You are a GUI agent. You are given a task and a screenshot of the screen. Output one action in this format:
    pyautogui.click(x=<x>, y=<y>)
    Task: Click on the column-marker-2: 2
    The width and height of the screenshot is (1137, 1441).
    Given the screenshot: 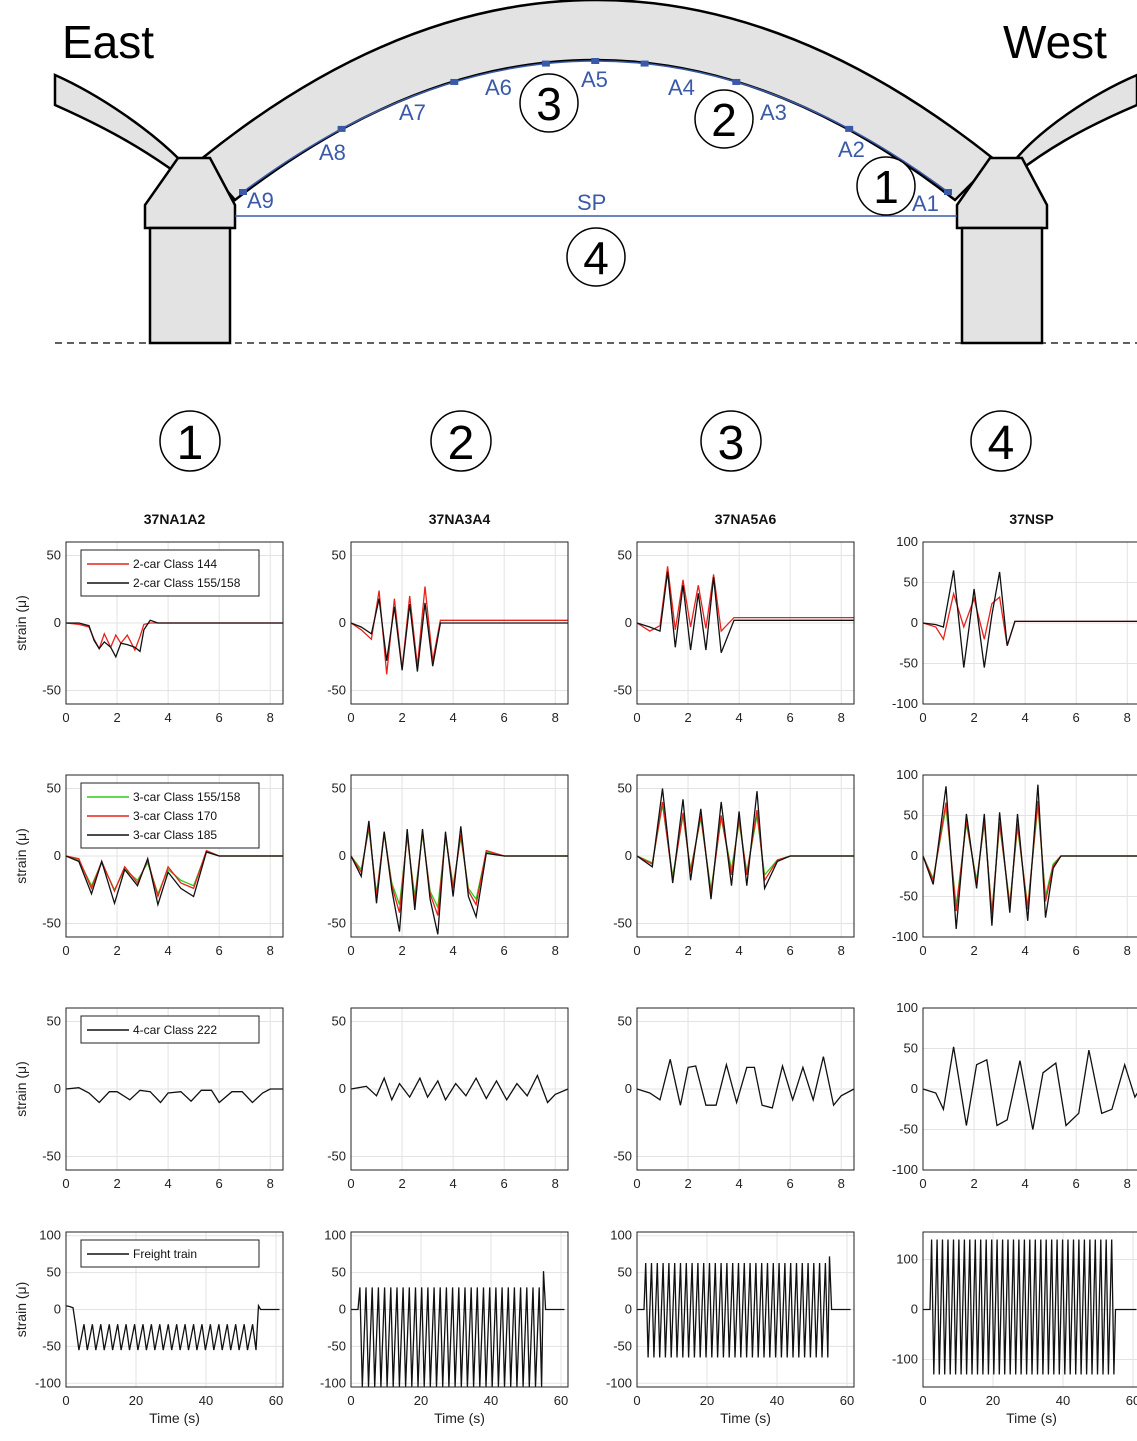 What is the action you would take?
    pyautogui.click(x=461, y=443)
    